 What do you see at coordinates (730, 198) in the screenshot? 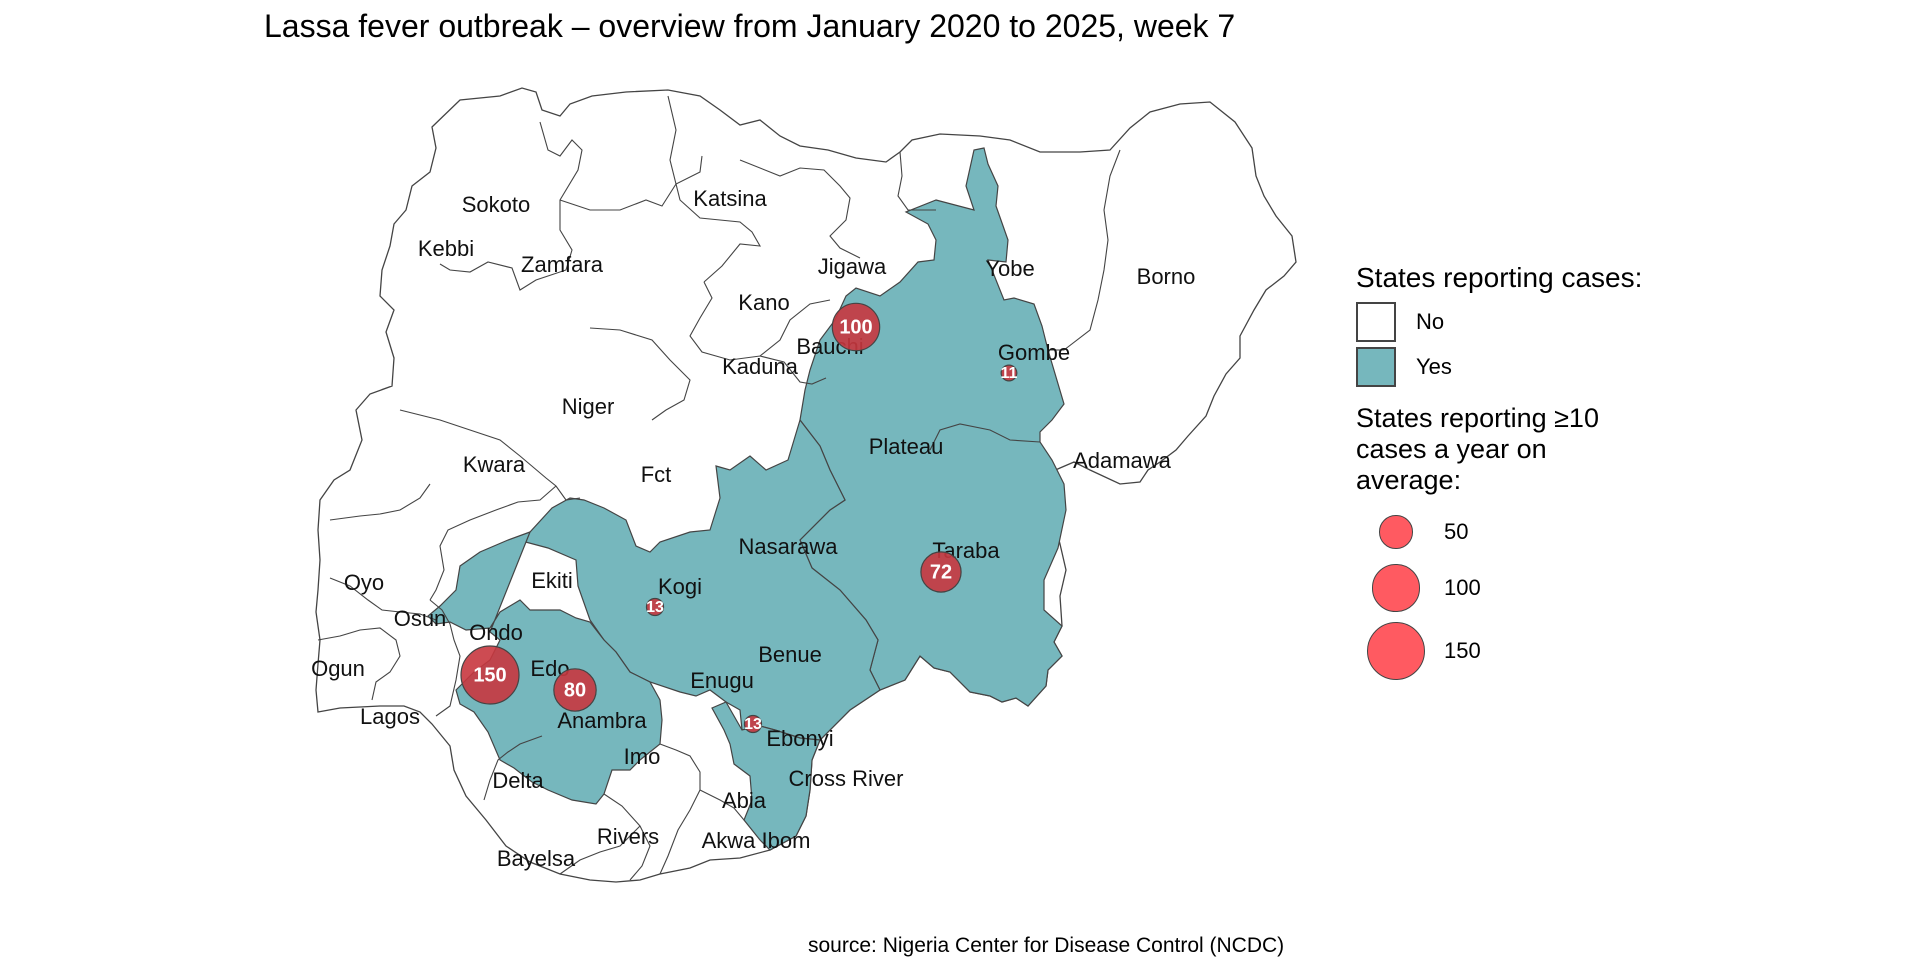
I see `state-label: Katsina` at bounding box center [730, 198].